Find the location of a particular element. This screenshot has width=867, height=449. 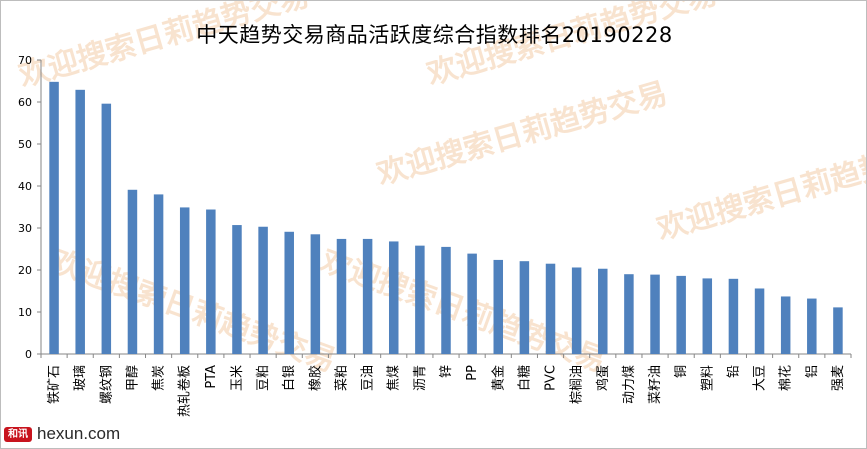

x-tick-label: 螺纹钢 is located at coordinates (106, 384).